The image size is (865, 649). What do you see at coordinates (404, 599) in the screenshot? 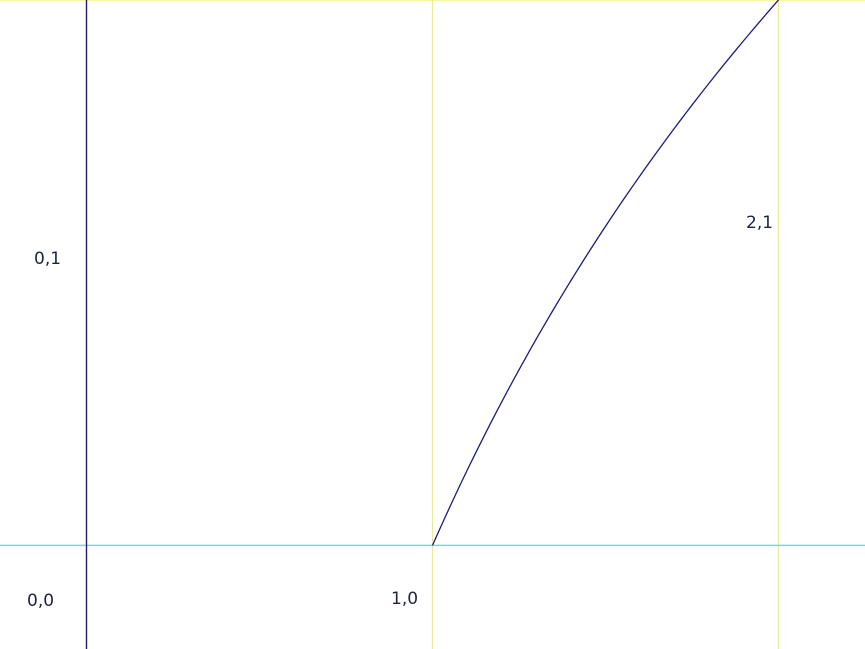
I see `label-x-one: 1,0` at bounding box center [404, 599].